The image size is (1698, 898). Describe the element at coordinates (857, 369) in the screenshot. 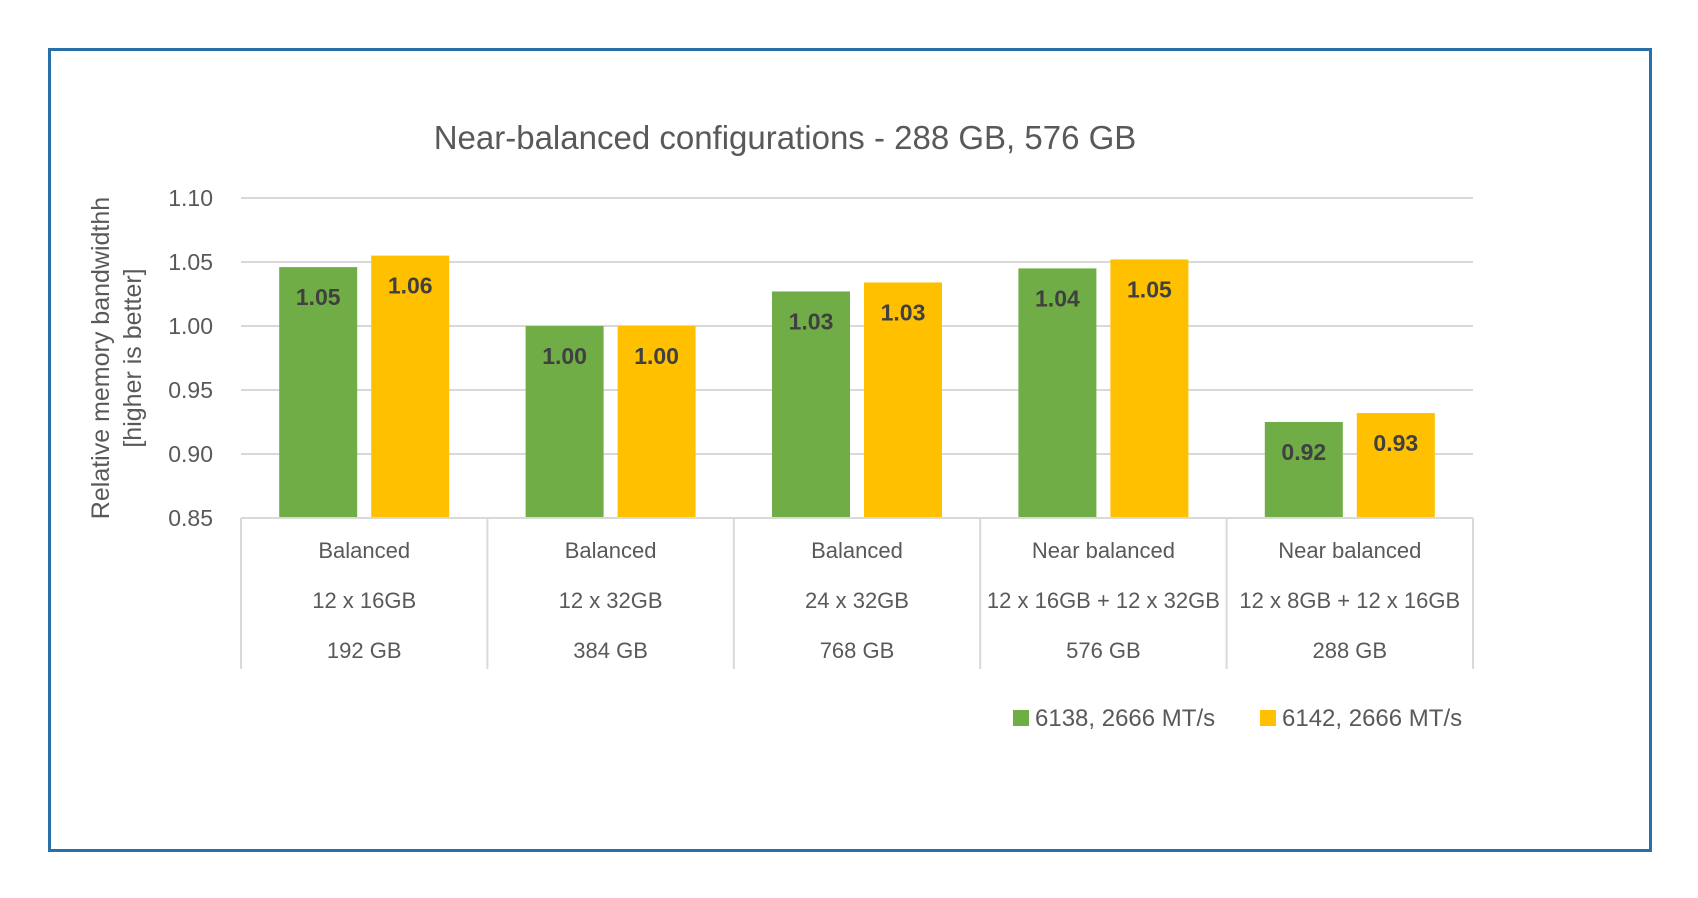

I see `data-labels: 1.05 1.00 1.03 1.04 0.92 1.06 1.00 1.03 1.05 0.93` at that location.